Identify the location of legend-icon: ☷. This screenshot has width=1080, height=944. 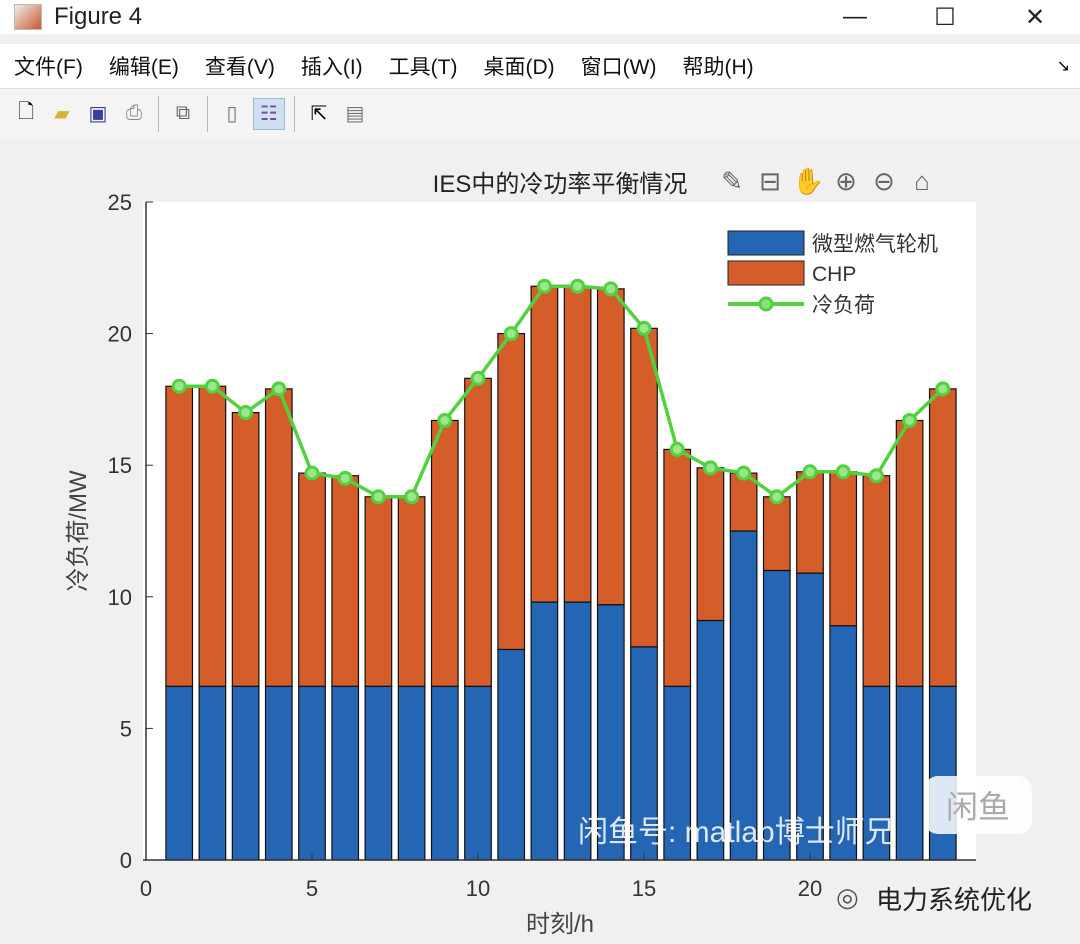
(269, 113).